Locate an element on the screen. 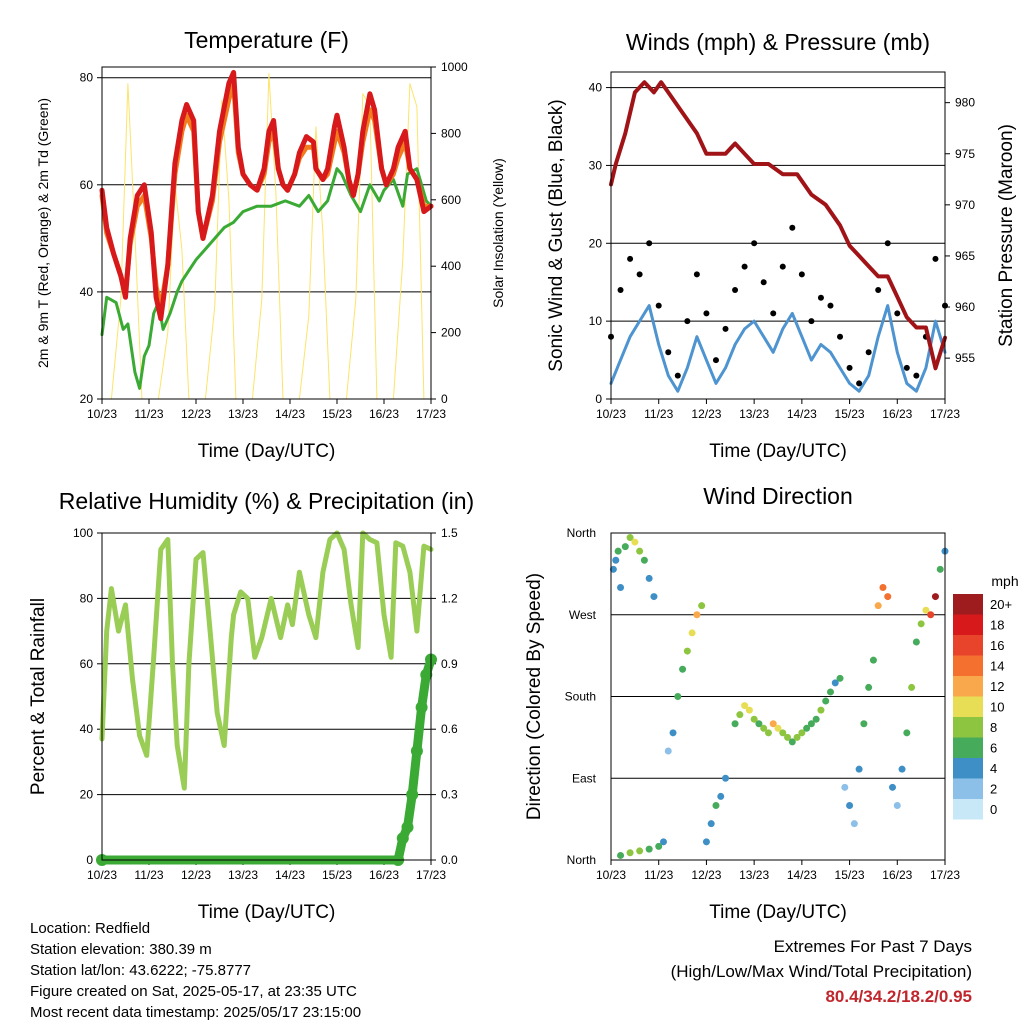  legend-label: 10 is located at coordinates (997, 707).